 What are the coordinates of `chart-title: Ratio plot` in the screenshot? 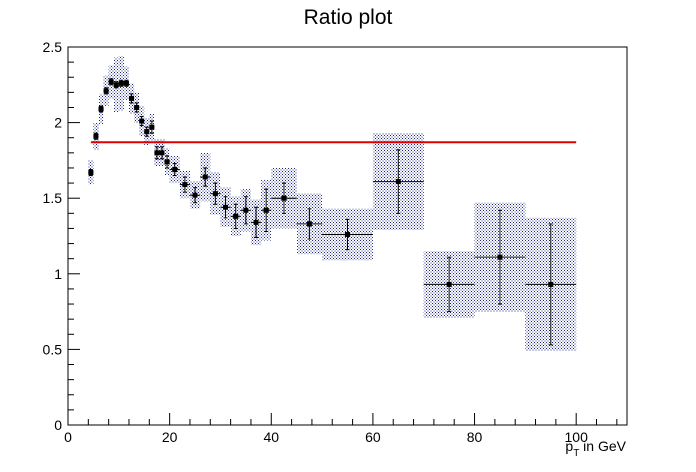 It's located at (348, 17).